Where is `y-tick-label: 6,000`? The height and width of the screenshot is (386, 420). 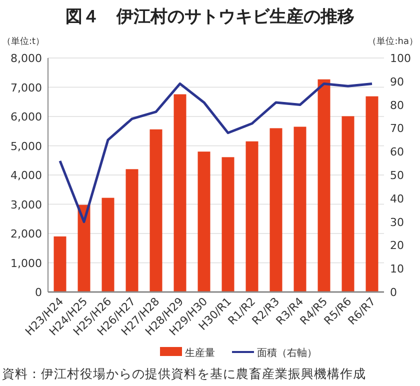 y-tick-label: 6,000 is located at coordinates (26, 117).